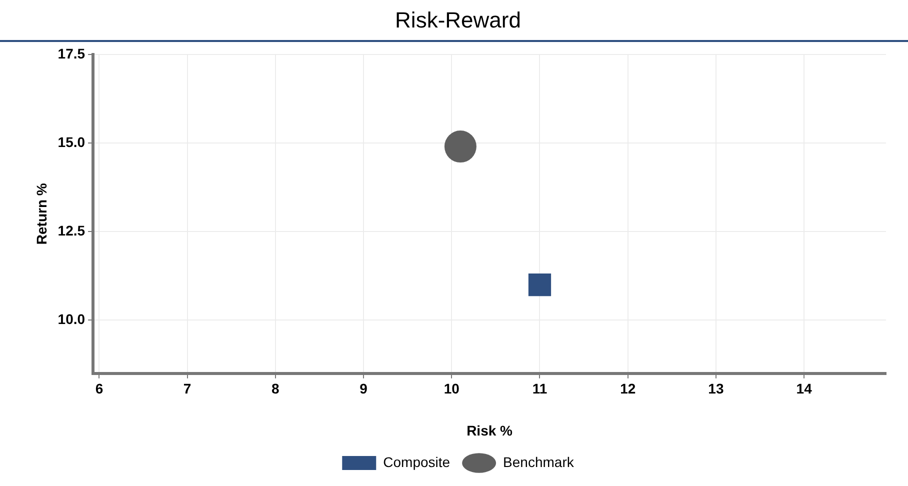 The image size is (908, 486). What do you see at coordinates (452, 388) in the screenshot?
I see `x-tick-label: 10` at bounding box center [452, 388].